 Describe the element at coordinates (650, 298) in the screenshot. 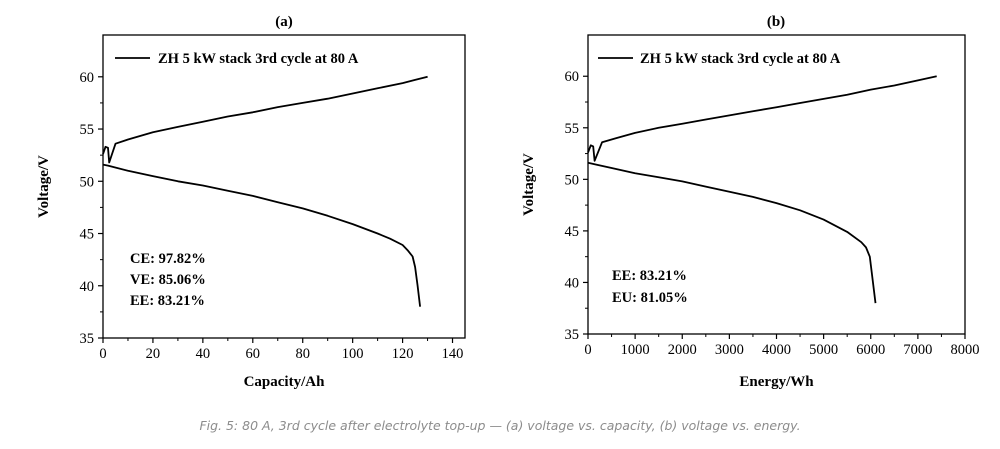

I see `panel-b-annotation: EU: 81.05%` at that location.